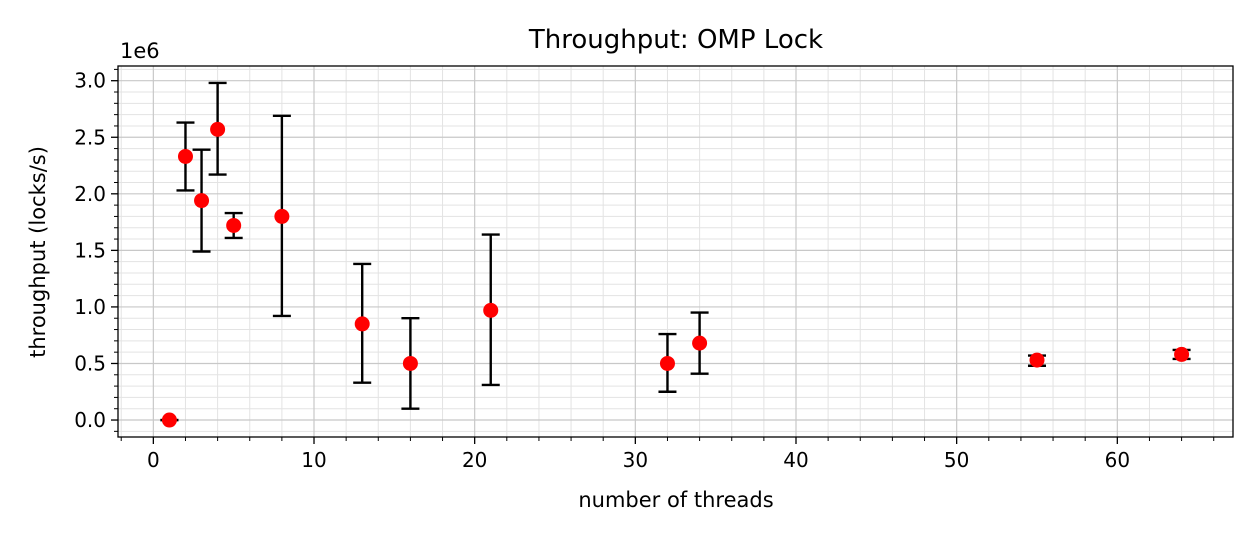 The image size is (1260, 540). Describe the element at coordinates (474, 460) in the screenshot. I see `x-tick-label: 20` at that location.